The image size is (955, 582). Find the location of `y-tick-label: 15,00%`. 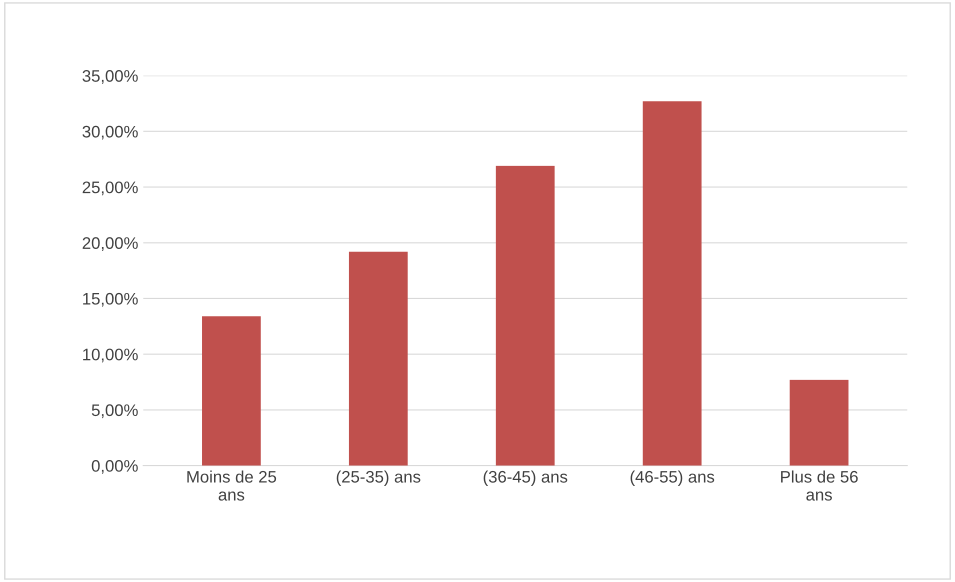

y-tick-label: 15,00% is located at coordinates (110, 299).